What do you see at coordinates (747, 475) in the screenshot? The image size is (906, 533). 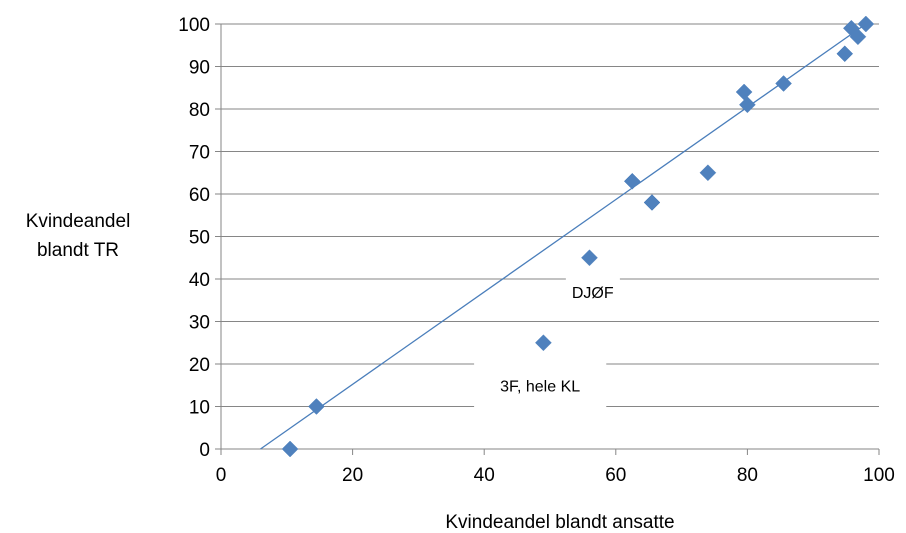 I see `x-tick-label: 80` at bounding box center [747, 475].